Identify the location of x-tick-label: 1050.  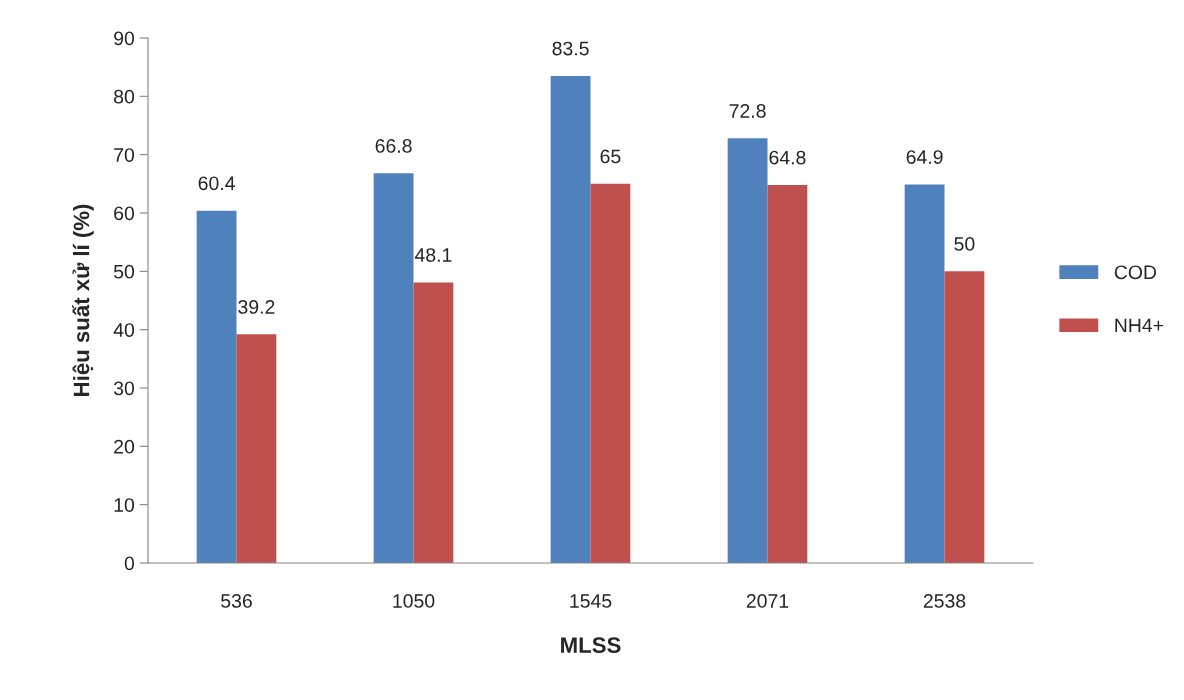
(414, 601).